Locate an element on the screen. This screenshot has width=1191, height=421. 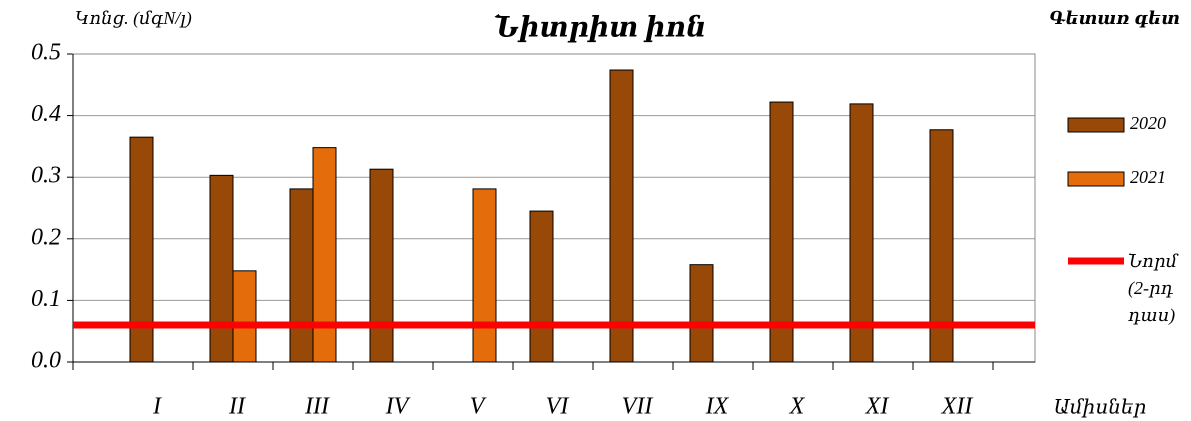
legend-label: Նորմ (2-րդ դաս) is located at coordinates (1153, 288).